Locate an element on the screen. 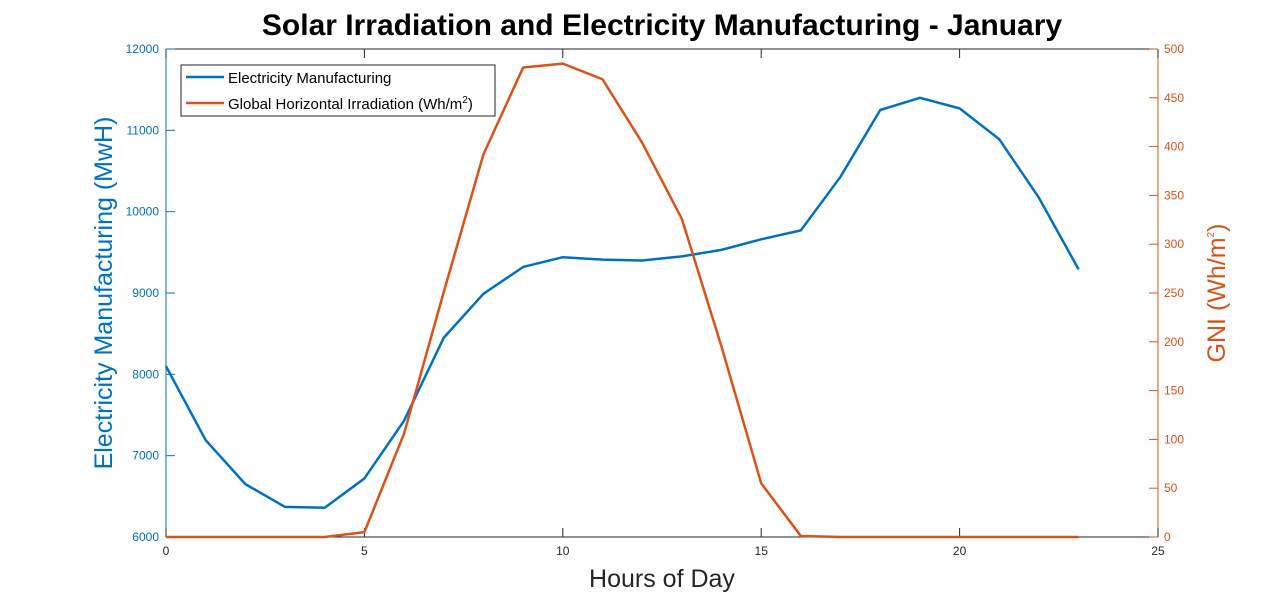 Image resolution: width=1280 pixels, height=608 pixels. y-axis-label-right: GNI (Wh/m2) is located at coordinates (1217, 293).